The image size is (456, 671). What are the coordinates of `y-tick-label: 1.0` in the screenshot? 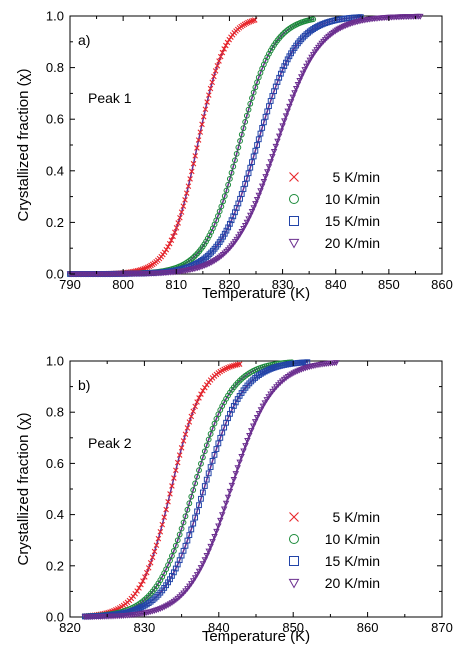 It's located at (55, 16).